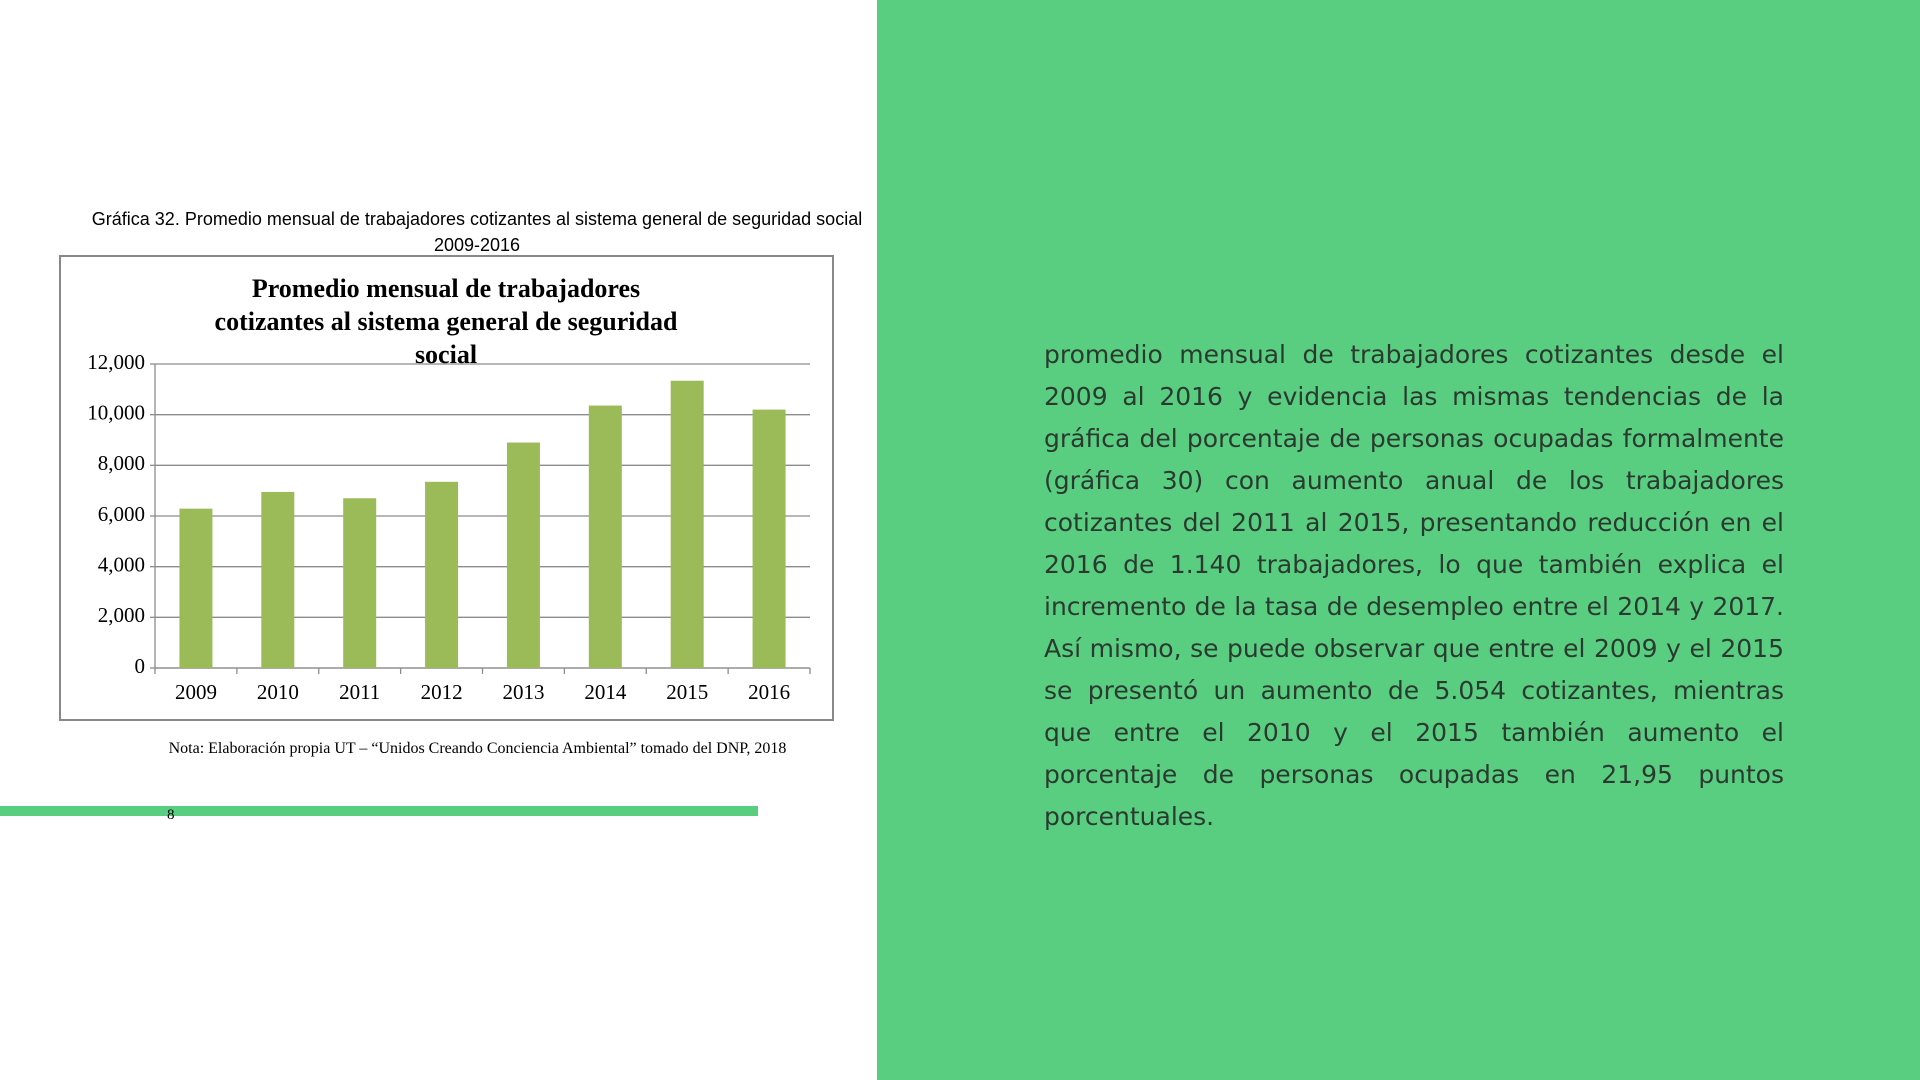  What do you see at coordinates (605, 692) in the screenshot?
I see `x-tick-label: 2014` at bounding box center [605, 692].